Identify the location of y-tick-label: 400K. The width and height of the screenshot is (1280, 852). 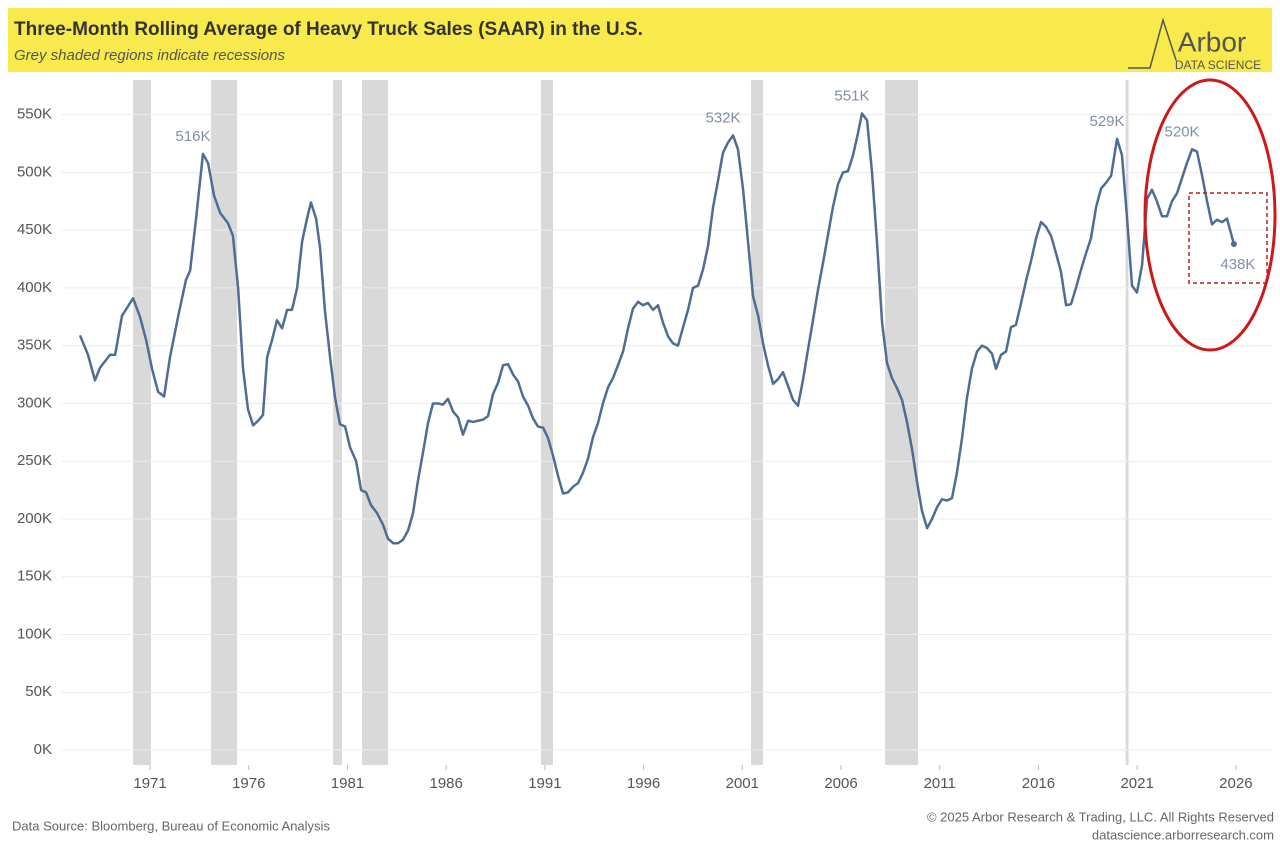
(34, 287).